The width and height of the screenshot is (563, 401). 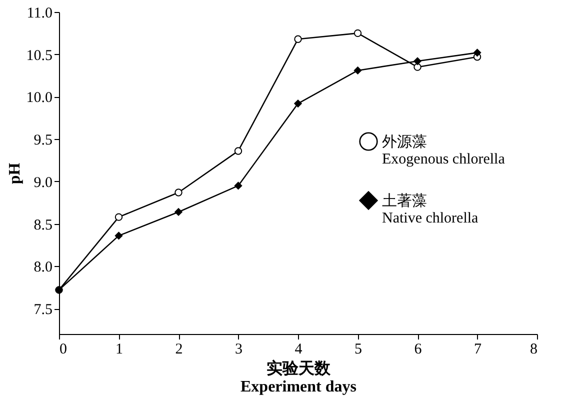 I want to click on y-tick-label: 8.5, so click(x=43, y=225).